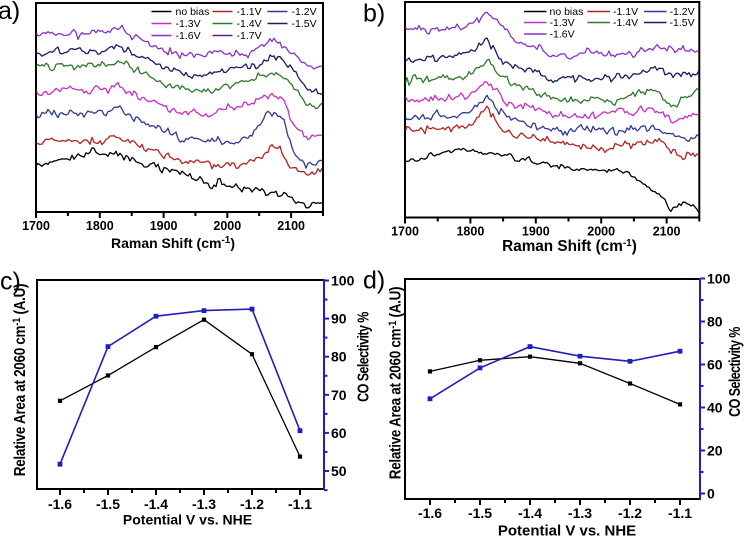  I want to click on svg-text: a), so click(10, 12).